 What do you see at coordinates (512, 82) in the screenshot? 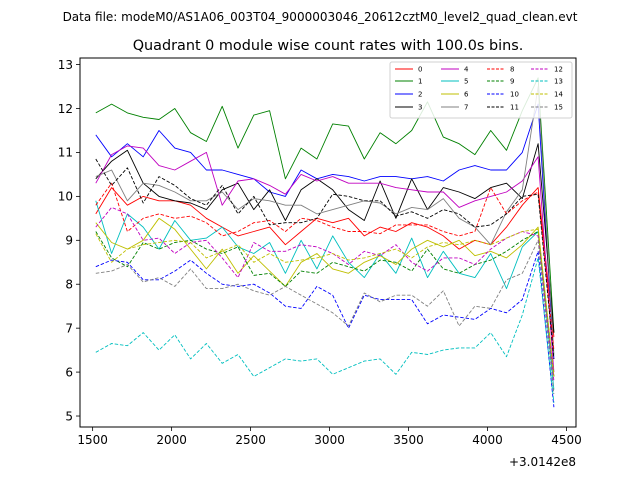
I see `legend-label-9: 9` at bounding box center [512, 82].